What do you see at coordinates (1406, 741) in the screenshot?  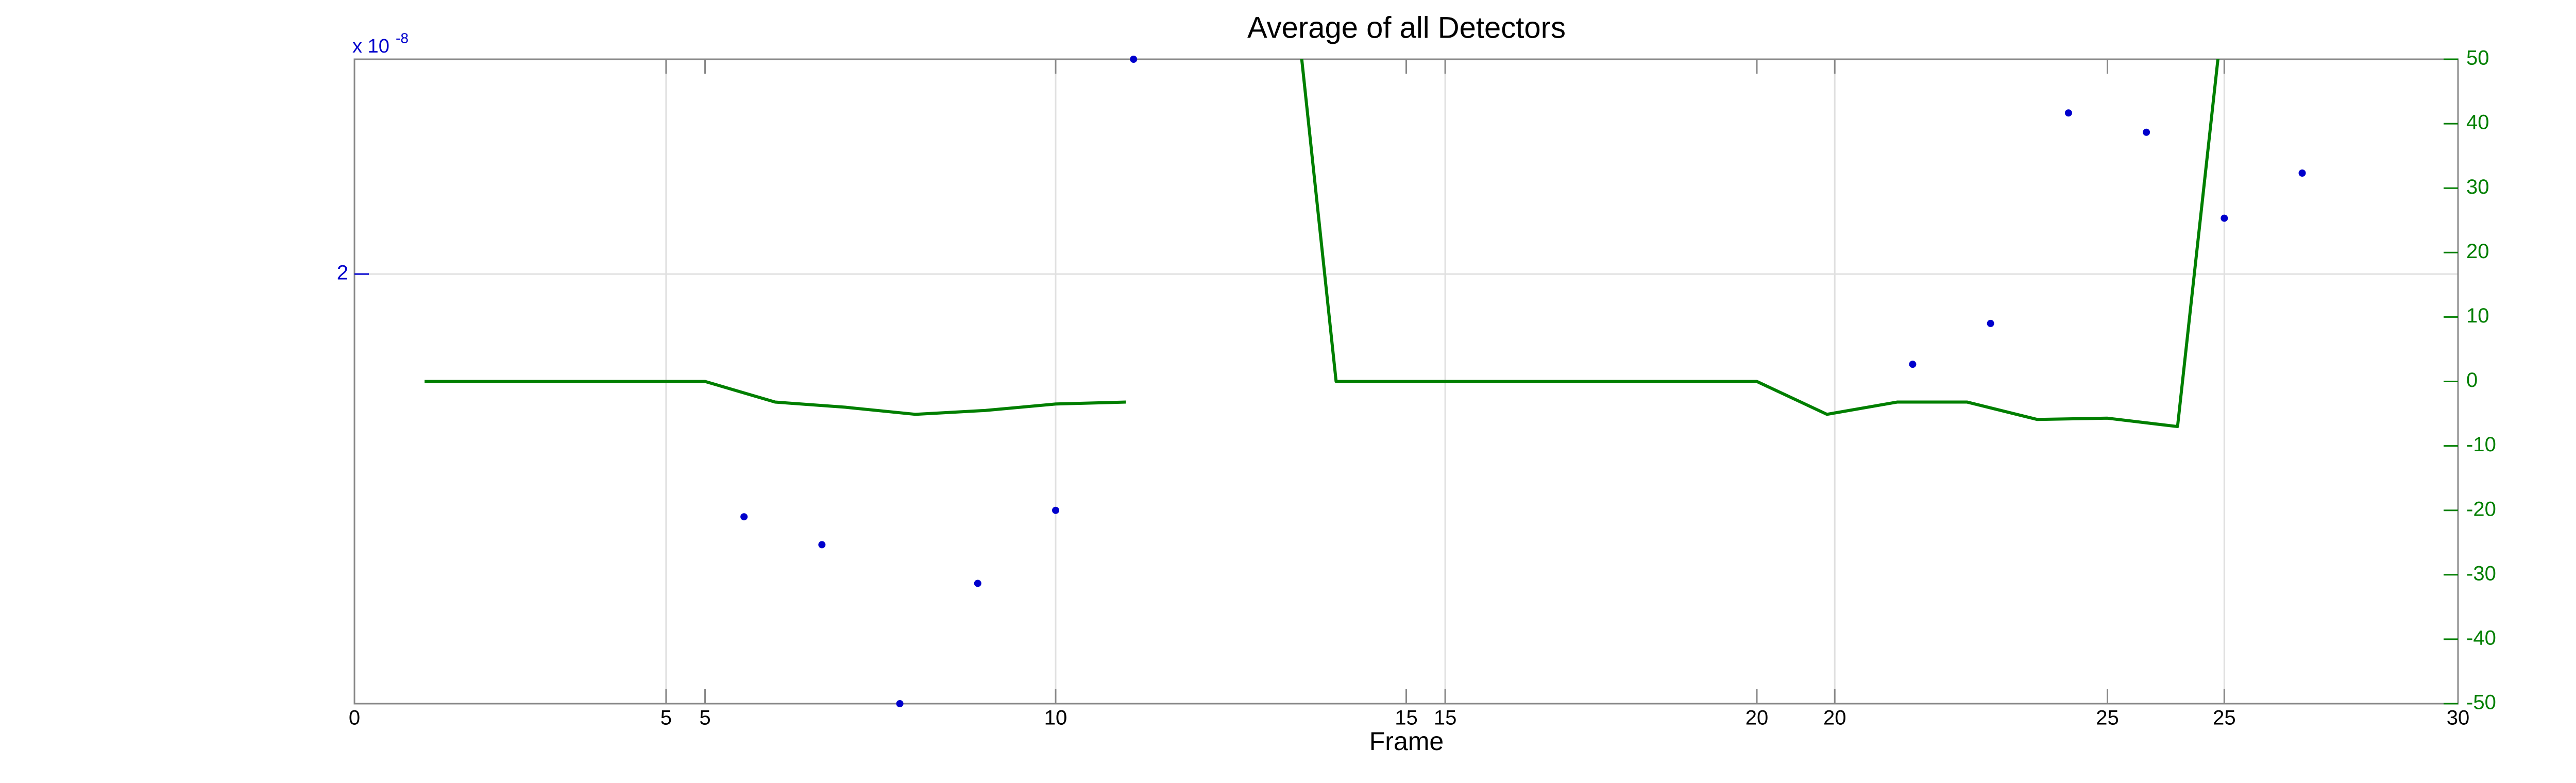 I see `x-axis-label: Frame` at bounding box center [1406, 741].